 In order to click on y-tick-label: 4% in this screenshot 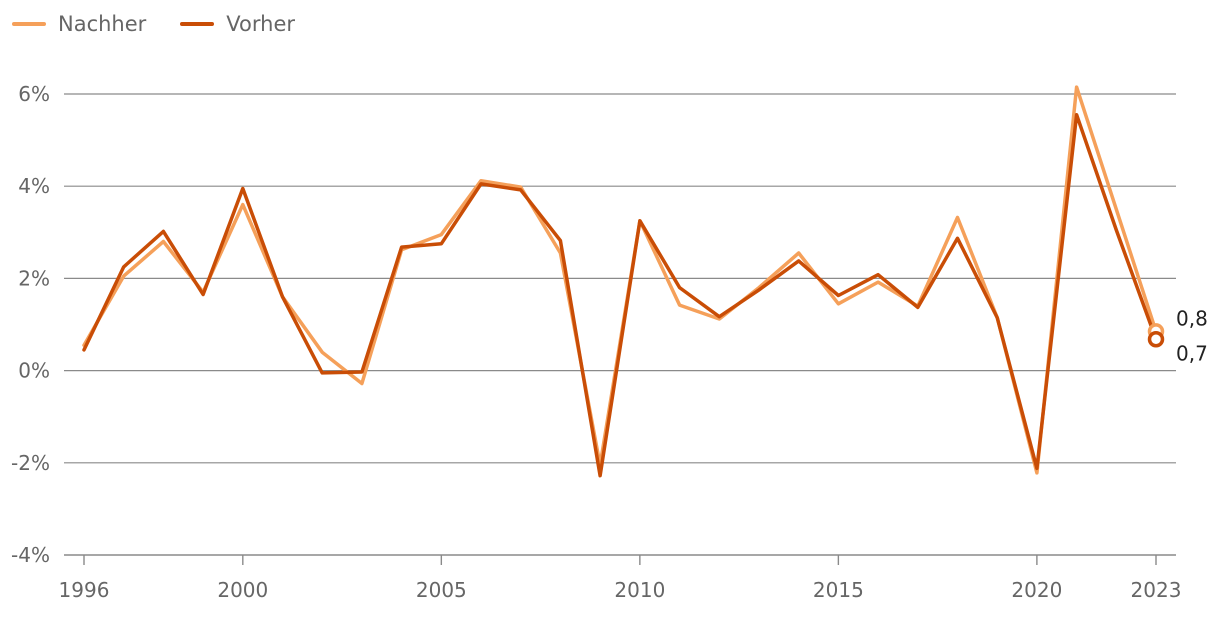, I will do `click(34, 186)`.